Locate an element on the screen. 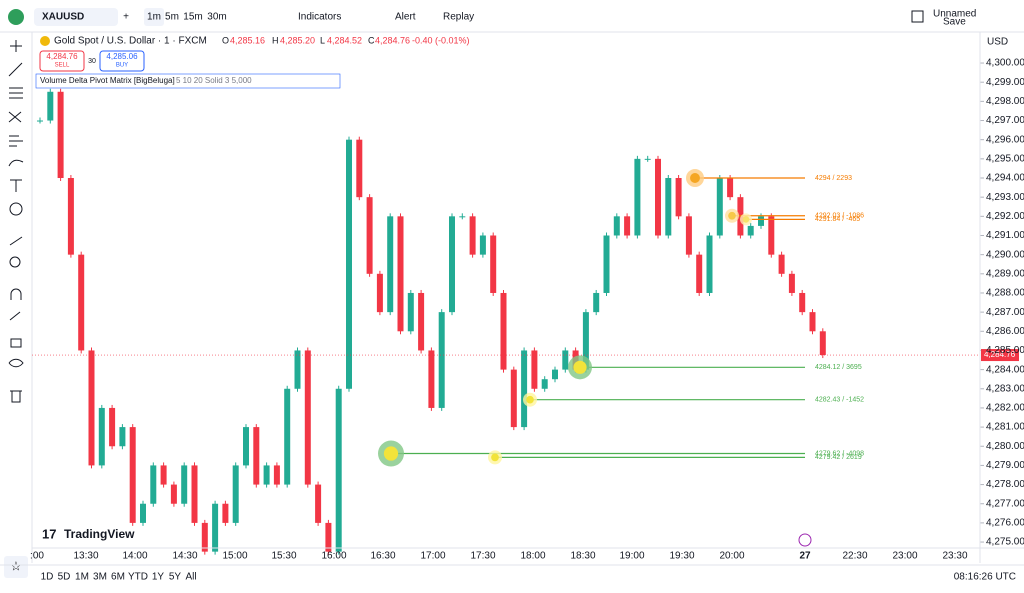 This screenshot has height=593, width=1024. x-tick-label: :00 is located at coordinates (37, 556).